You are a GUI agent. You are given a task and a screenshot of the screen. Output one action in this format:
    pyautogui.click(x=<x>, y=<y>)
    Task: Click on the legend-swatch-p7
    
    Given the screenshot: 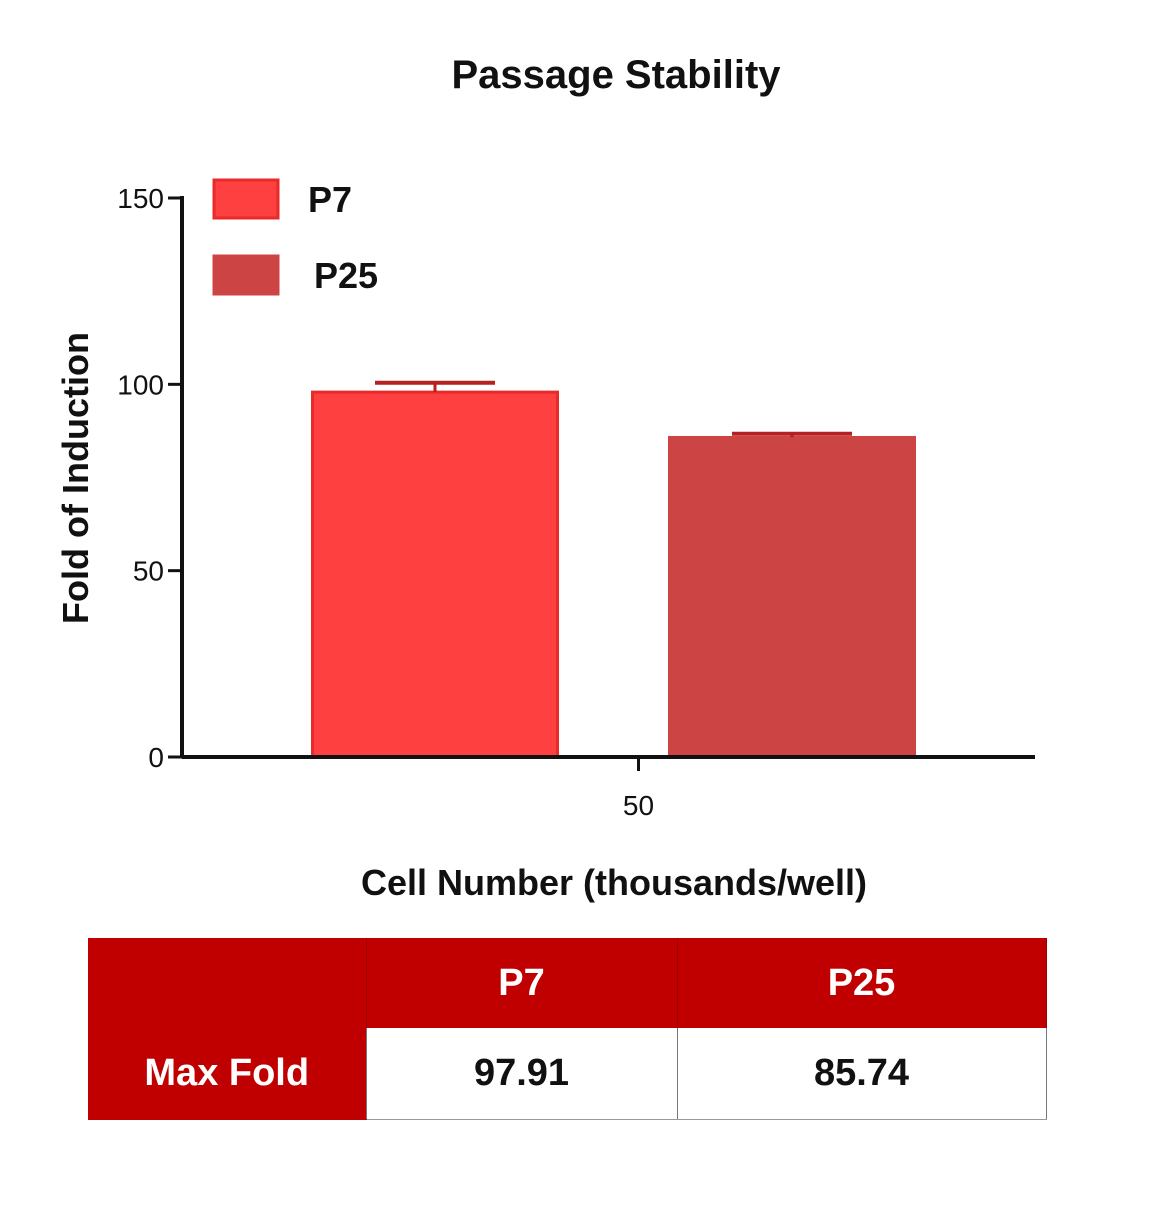 What is the action you would take?
    pyautogui.click(x=246, y=199)
    